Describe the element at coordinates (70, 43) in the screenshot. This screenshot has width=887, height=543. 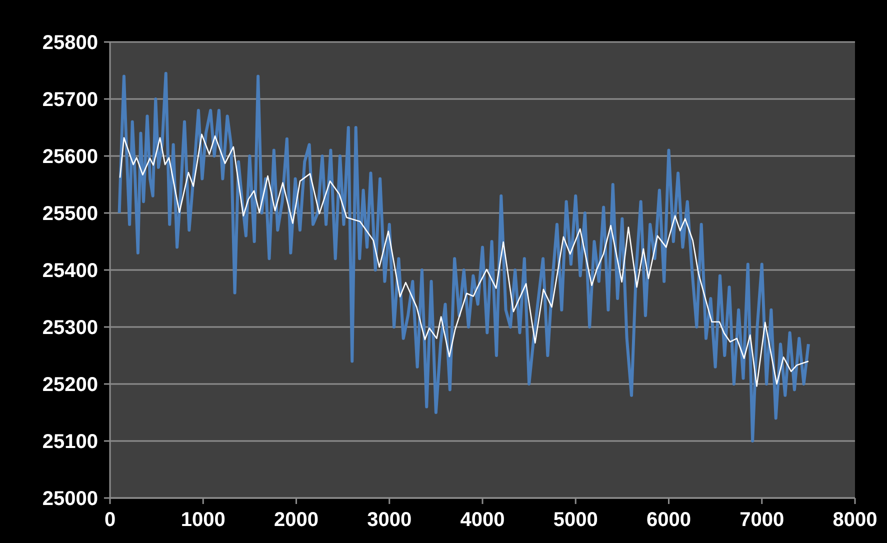
I see `y-tick-label: 25800` at that location.